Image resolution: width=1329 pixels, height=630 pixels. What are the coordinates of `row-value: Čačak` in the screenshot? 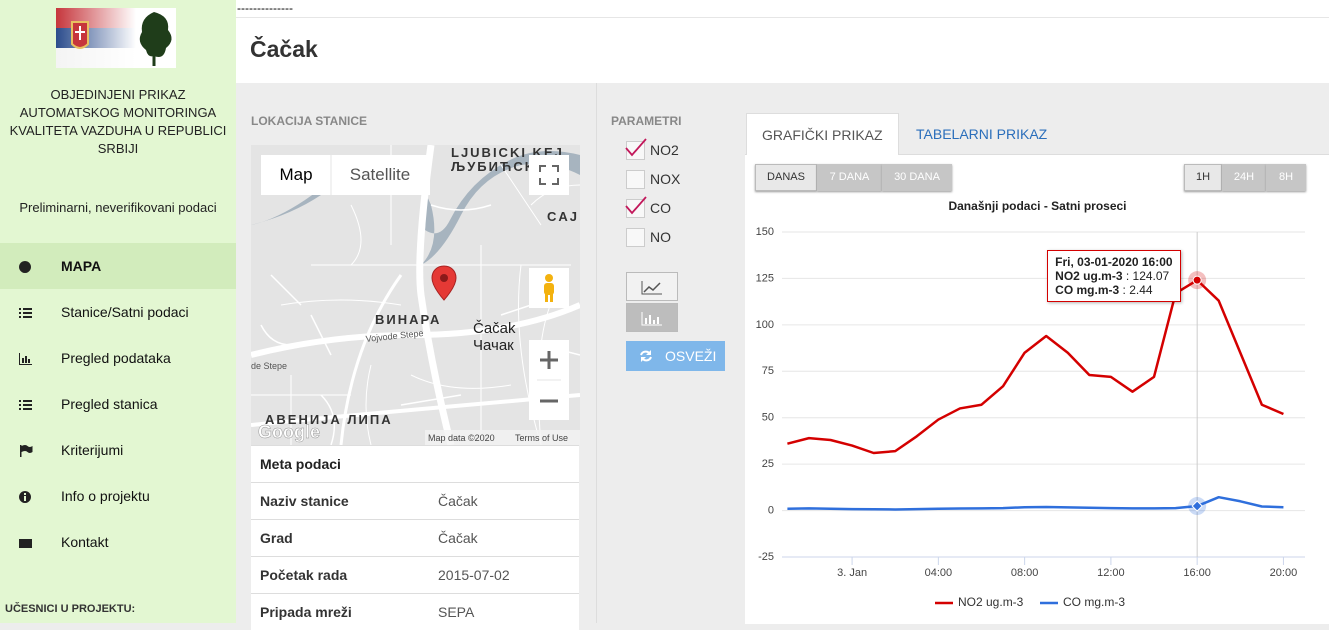 It's located at (504, 538).